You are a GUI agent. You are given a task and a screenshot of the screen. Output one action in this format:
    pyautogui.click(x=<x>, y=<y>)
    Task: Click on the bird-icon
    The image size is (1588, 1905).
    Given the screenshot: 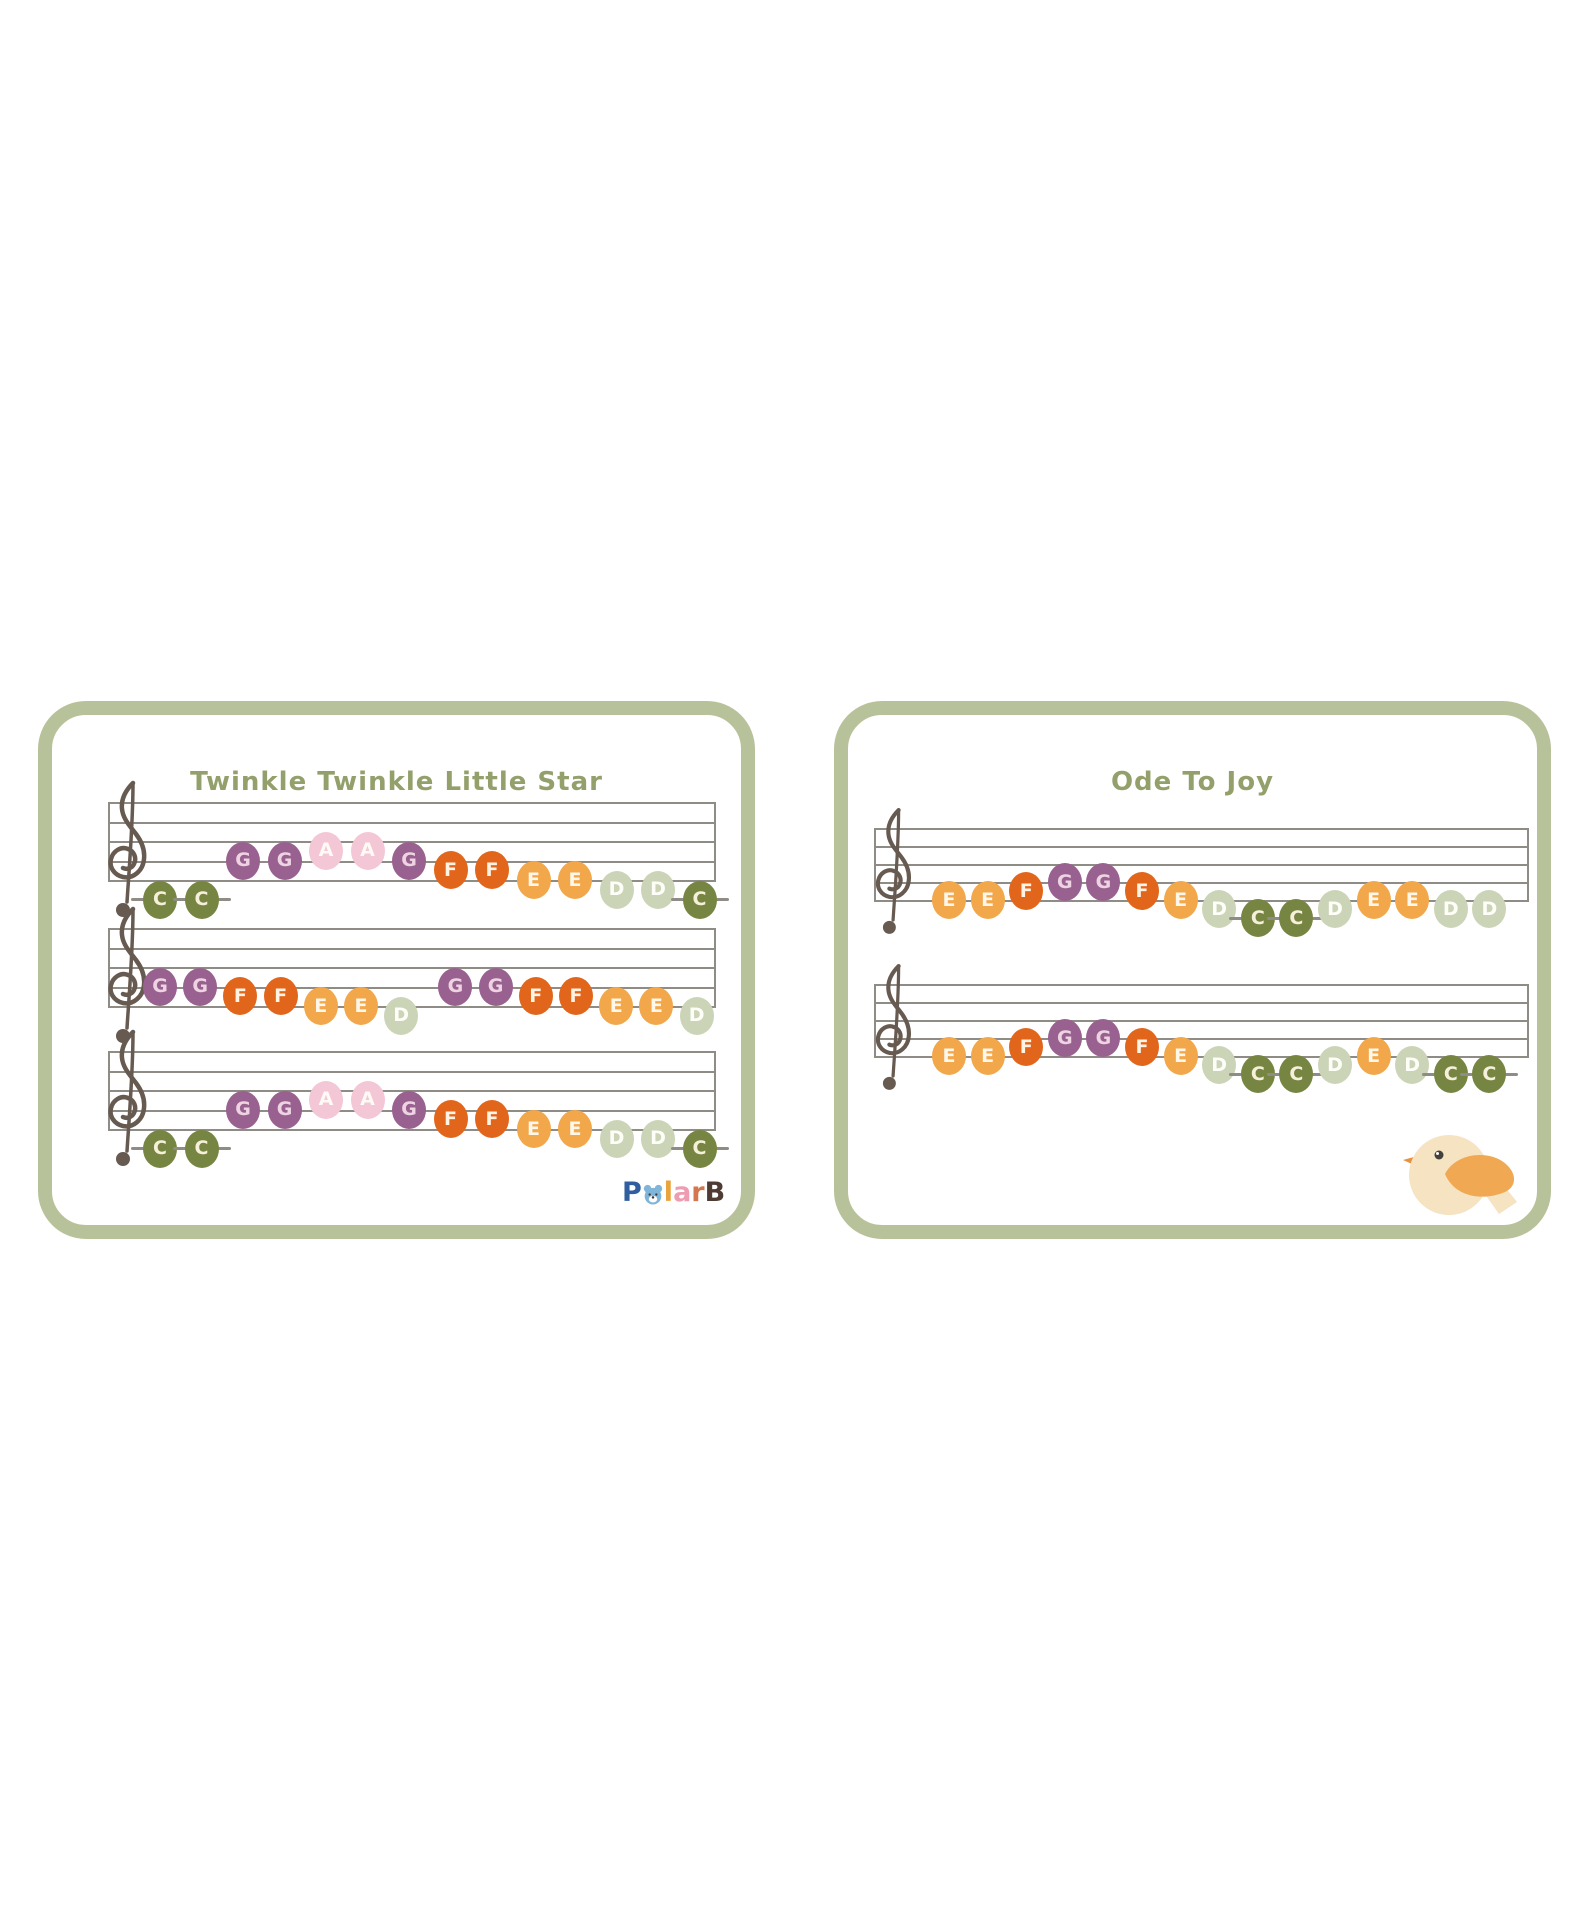 What is the action you would take?
    pyautogui.click(x=1460, y=1176)
    